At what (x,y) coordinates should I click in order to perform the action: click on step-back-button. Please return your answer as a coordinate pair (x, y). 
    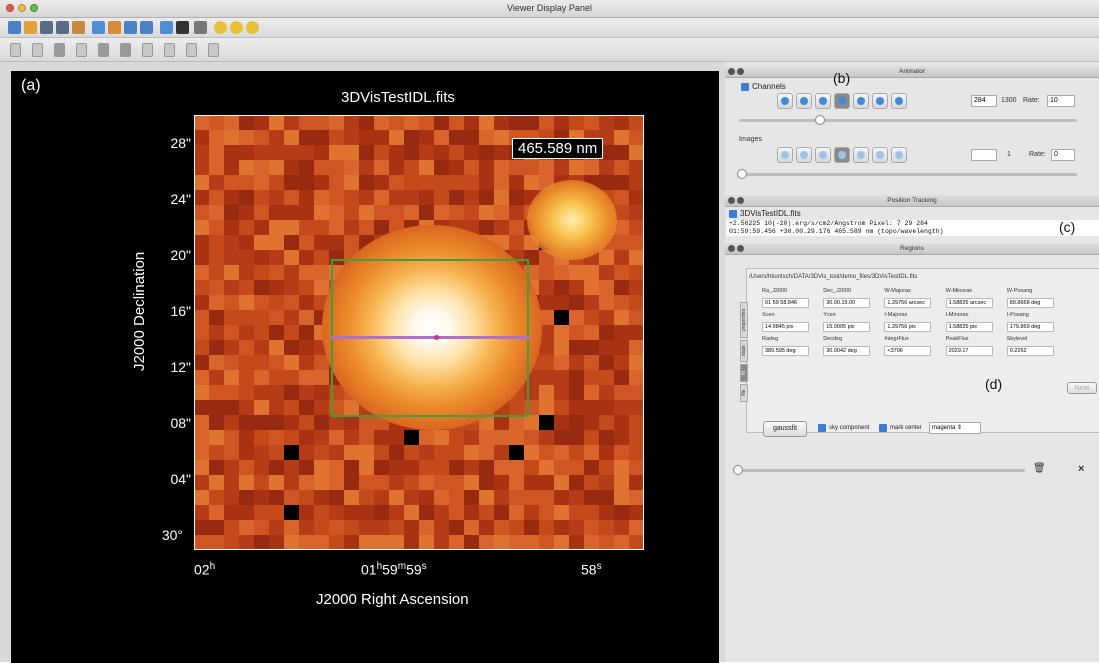
    Looking at the image, I should click on (804, 101).